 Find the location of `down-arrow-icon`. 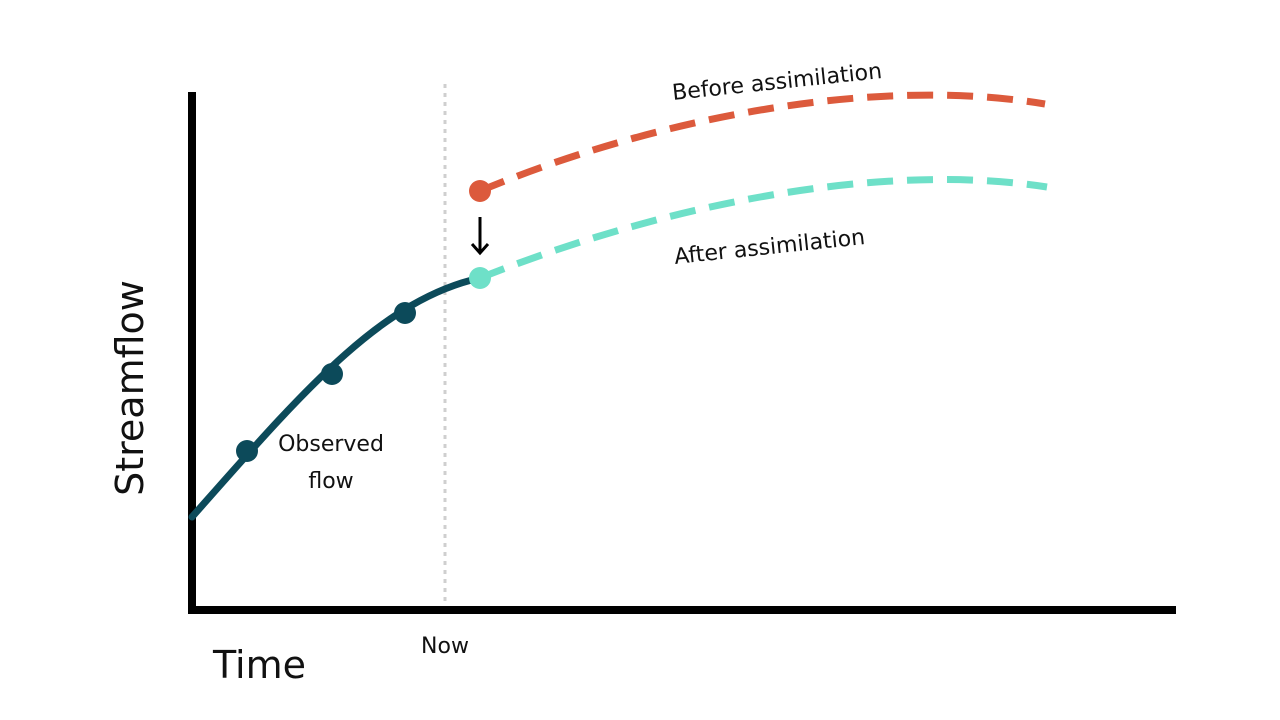

down-arrow-icon is located at coordinates (480, 236).